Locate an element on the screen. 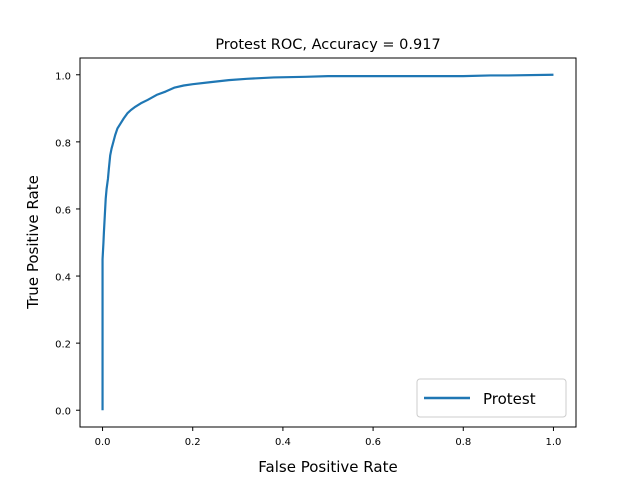  x-tick-label: 0.4 is located at coordinates (283, 442).